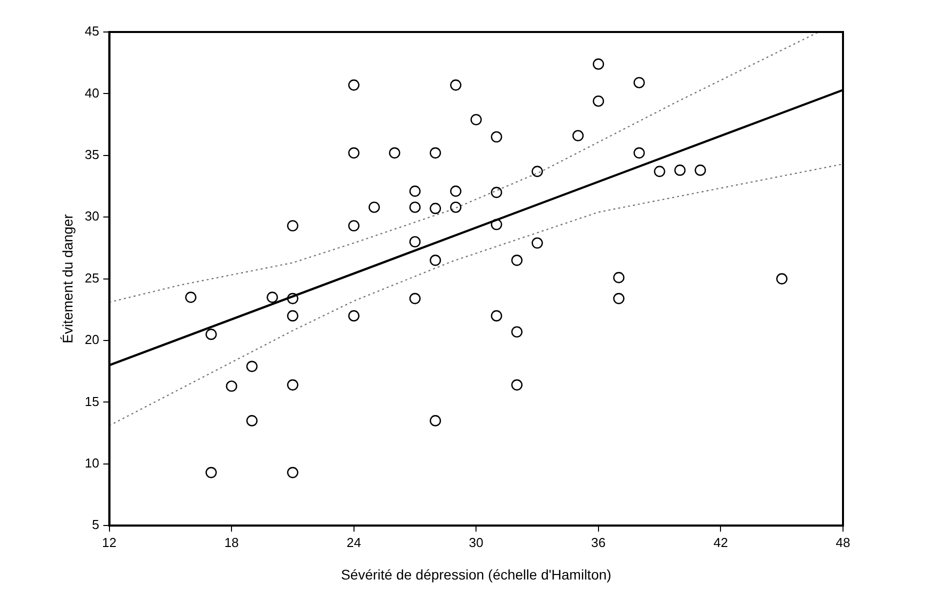 The image size is (925, 608). Describe the element at coordinates (92, 340) in the screenshot. I see `y-tick-label: 20` at that location.